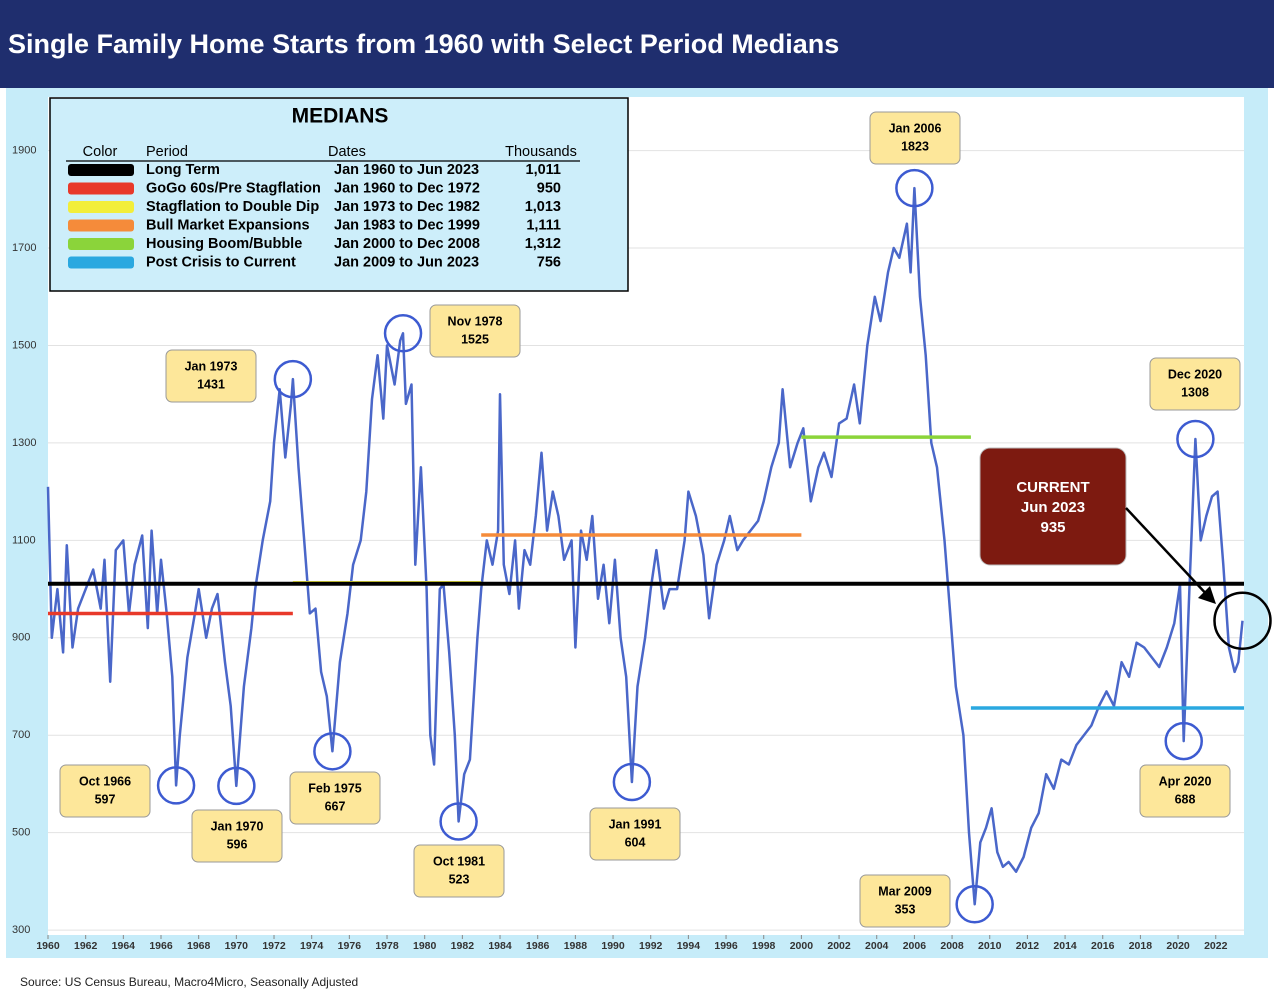 The width and height of the screenshot is (1274, 1000). What do you see at coordinates (1028, 946) in the screenshot?
I see `x-tick-label: 2012` at bounding box center [1028, 946].